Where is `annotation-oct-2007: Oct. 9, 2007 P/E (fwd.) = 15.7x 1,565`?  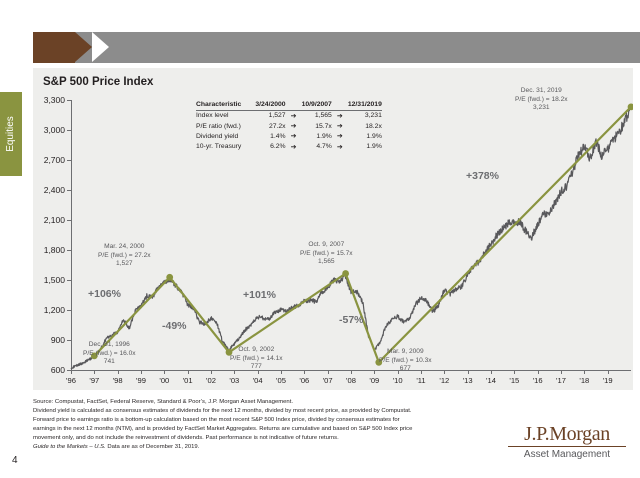
annotation-oct-2007: Oct. 9, 2007 P/E (fwd.) = 15.7x 1,565 is located at coordinates (326, 254).